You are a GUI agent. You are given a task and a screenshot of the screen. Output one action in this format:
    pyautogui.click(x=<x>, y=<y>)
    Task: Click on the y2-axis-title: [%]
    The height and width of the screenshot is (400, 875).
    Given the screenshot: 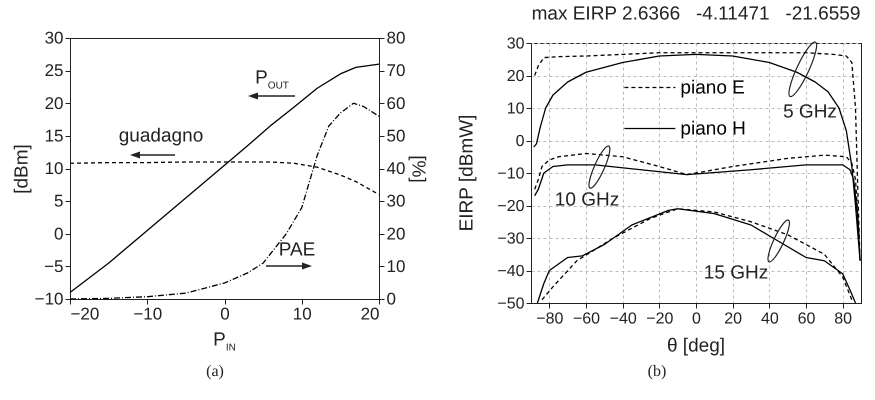 What is the action you would take?
    pyautogui.click(x=418, y=168)
    